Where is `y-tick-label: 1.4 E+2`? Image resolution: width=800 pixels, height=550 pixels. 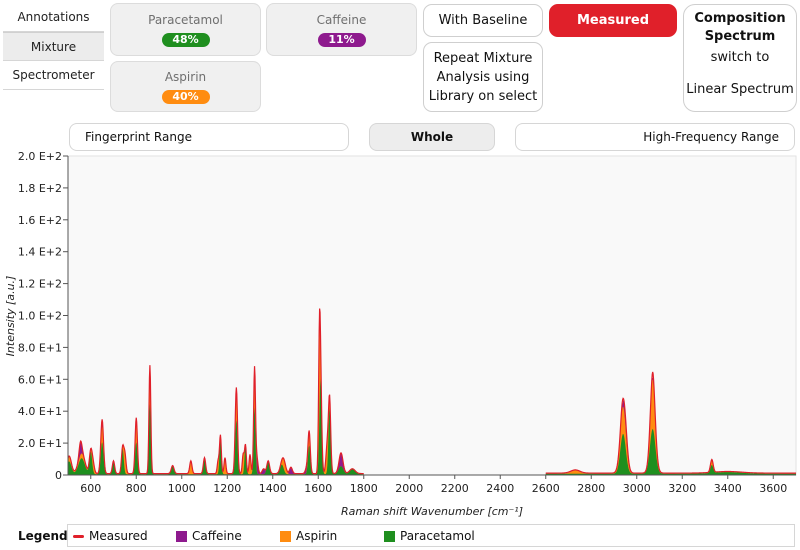
y-tick-label: 1.4 E+2 is located at coordinates (40, 252).